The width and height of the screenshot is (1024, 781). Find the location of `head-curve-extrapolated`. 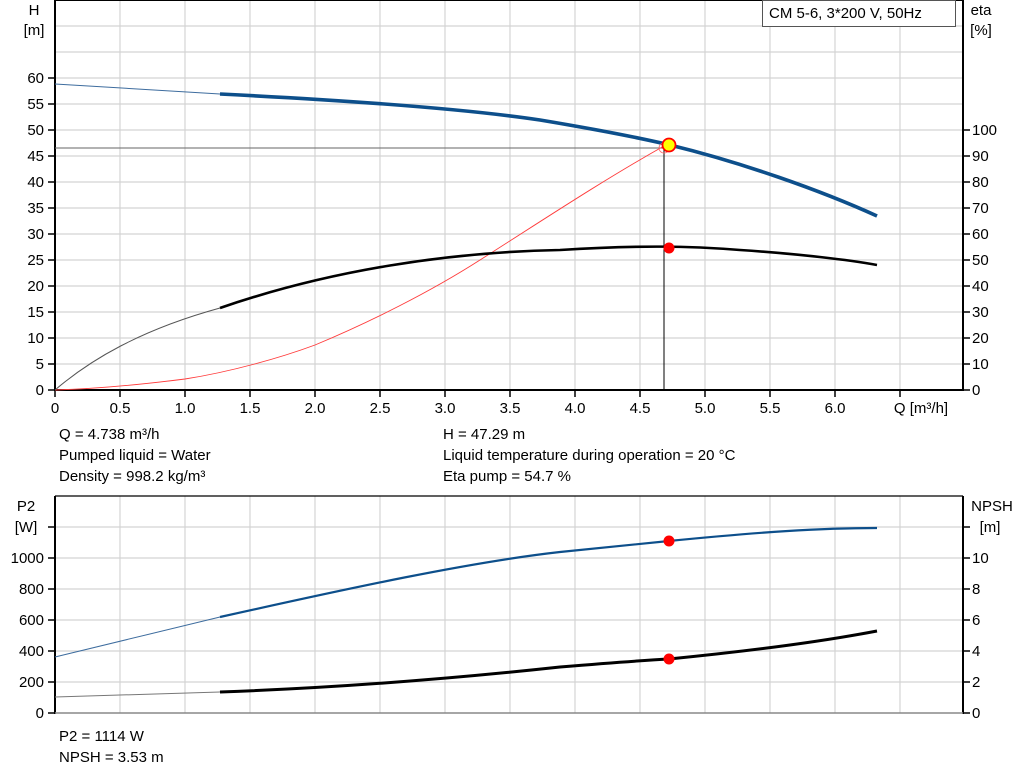

head-curve-extrapolated is located at coordinates (137, 89).